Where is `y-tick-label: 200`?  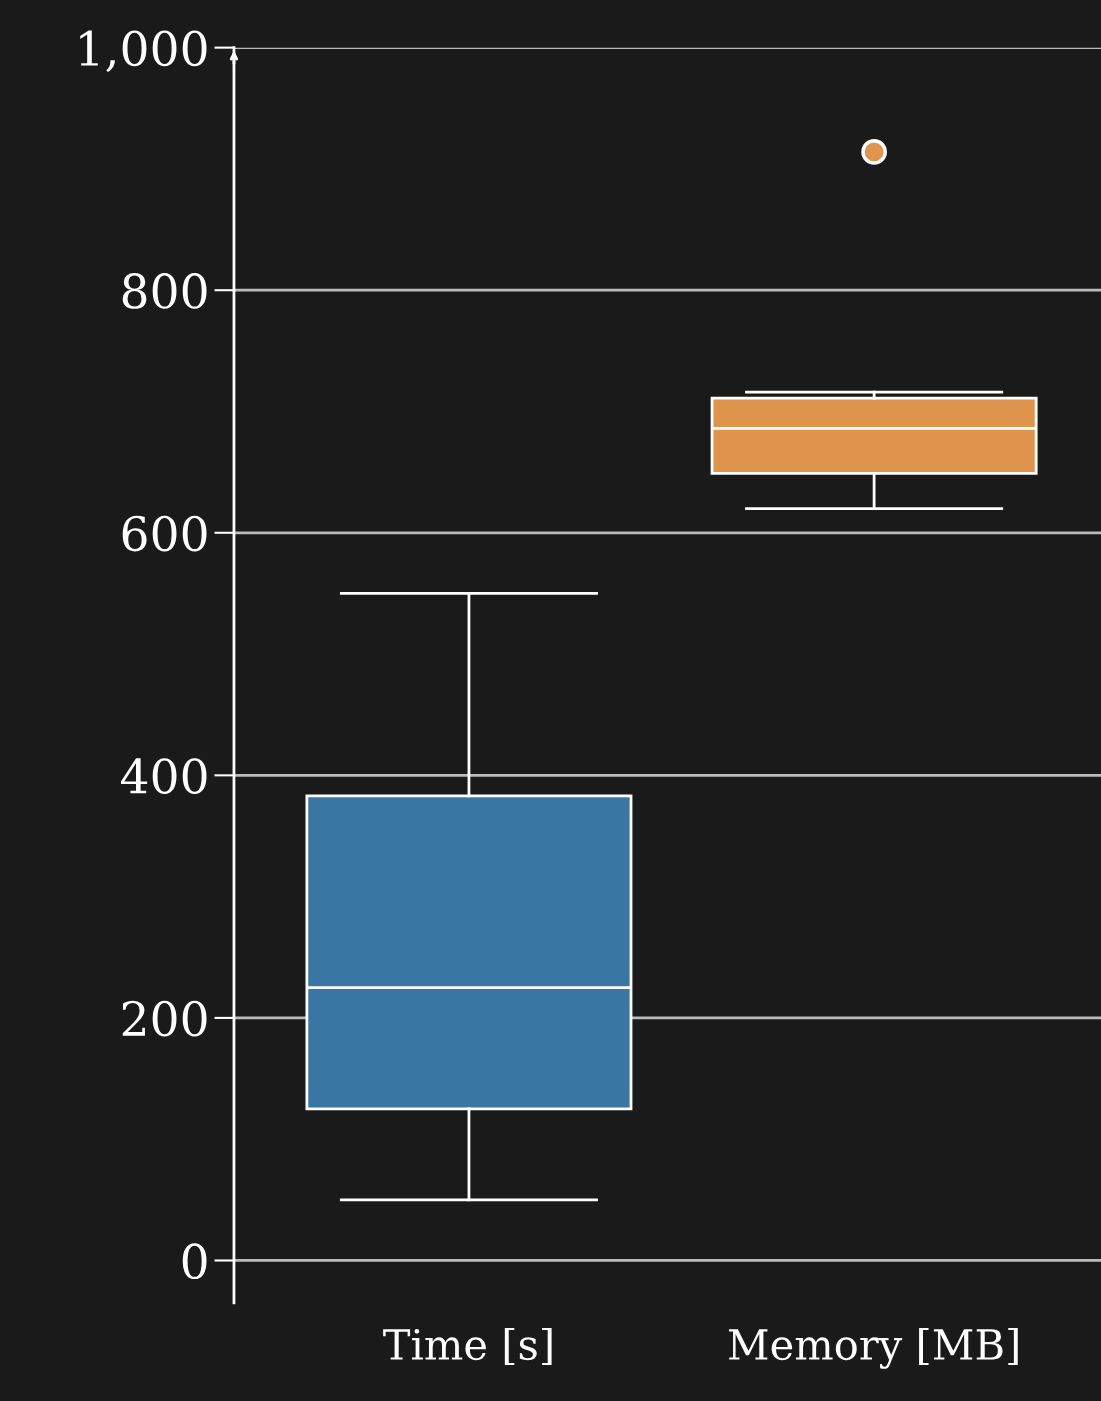 y-tick-label: 200 is located at coordinates (164, 1018).